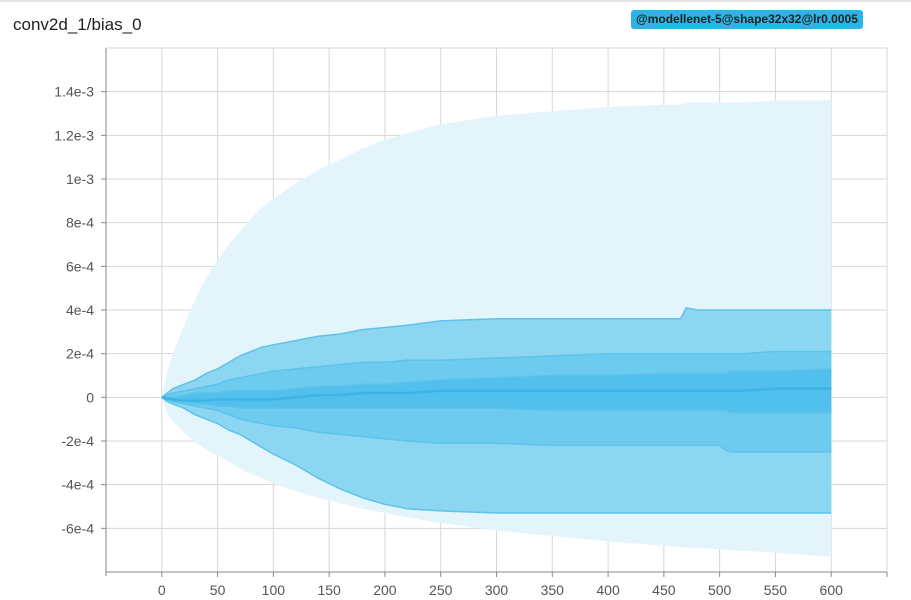 This screenshot has height=600, width=911. I want to click on x-tick-label: 400, so click(608, 590).